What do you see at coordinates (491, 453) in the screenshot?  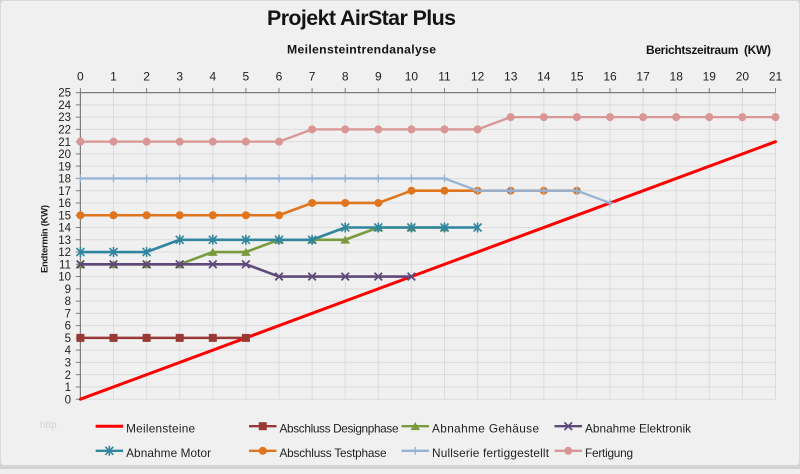 I see `svg-text: Nullserie fertiggestellt` at bounding box center [491, 453].